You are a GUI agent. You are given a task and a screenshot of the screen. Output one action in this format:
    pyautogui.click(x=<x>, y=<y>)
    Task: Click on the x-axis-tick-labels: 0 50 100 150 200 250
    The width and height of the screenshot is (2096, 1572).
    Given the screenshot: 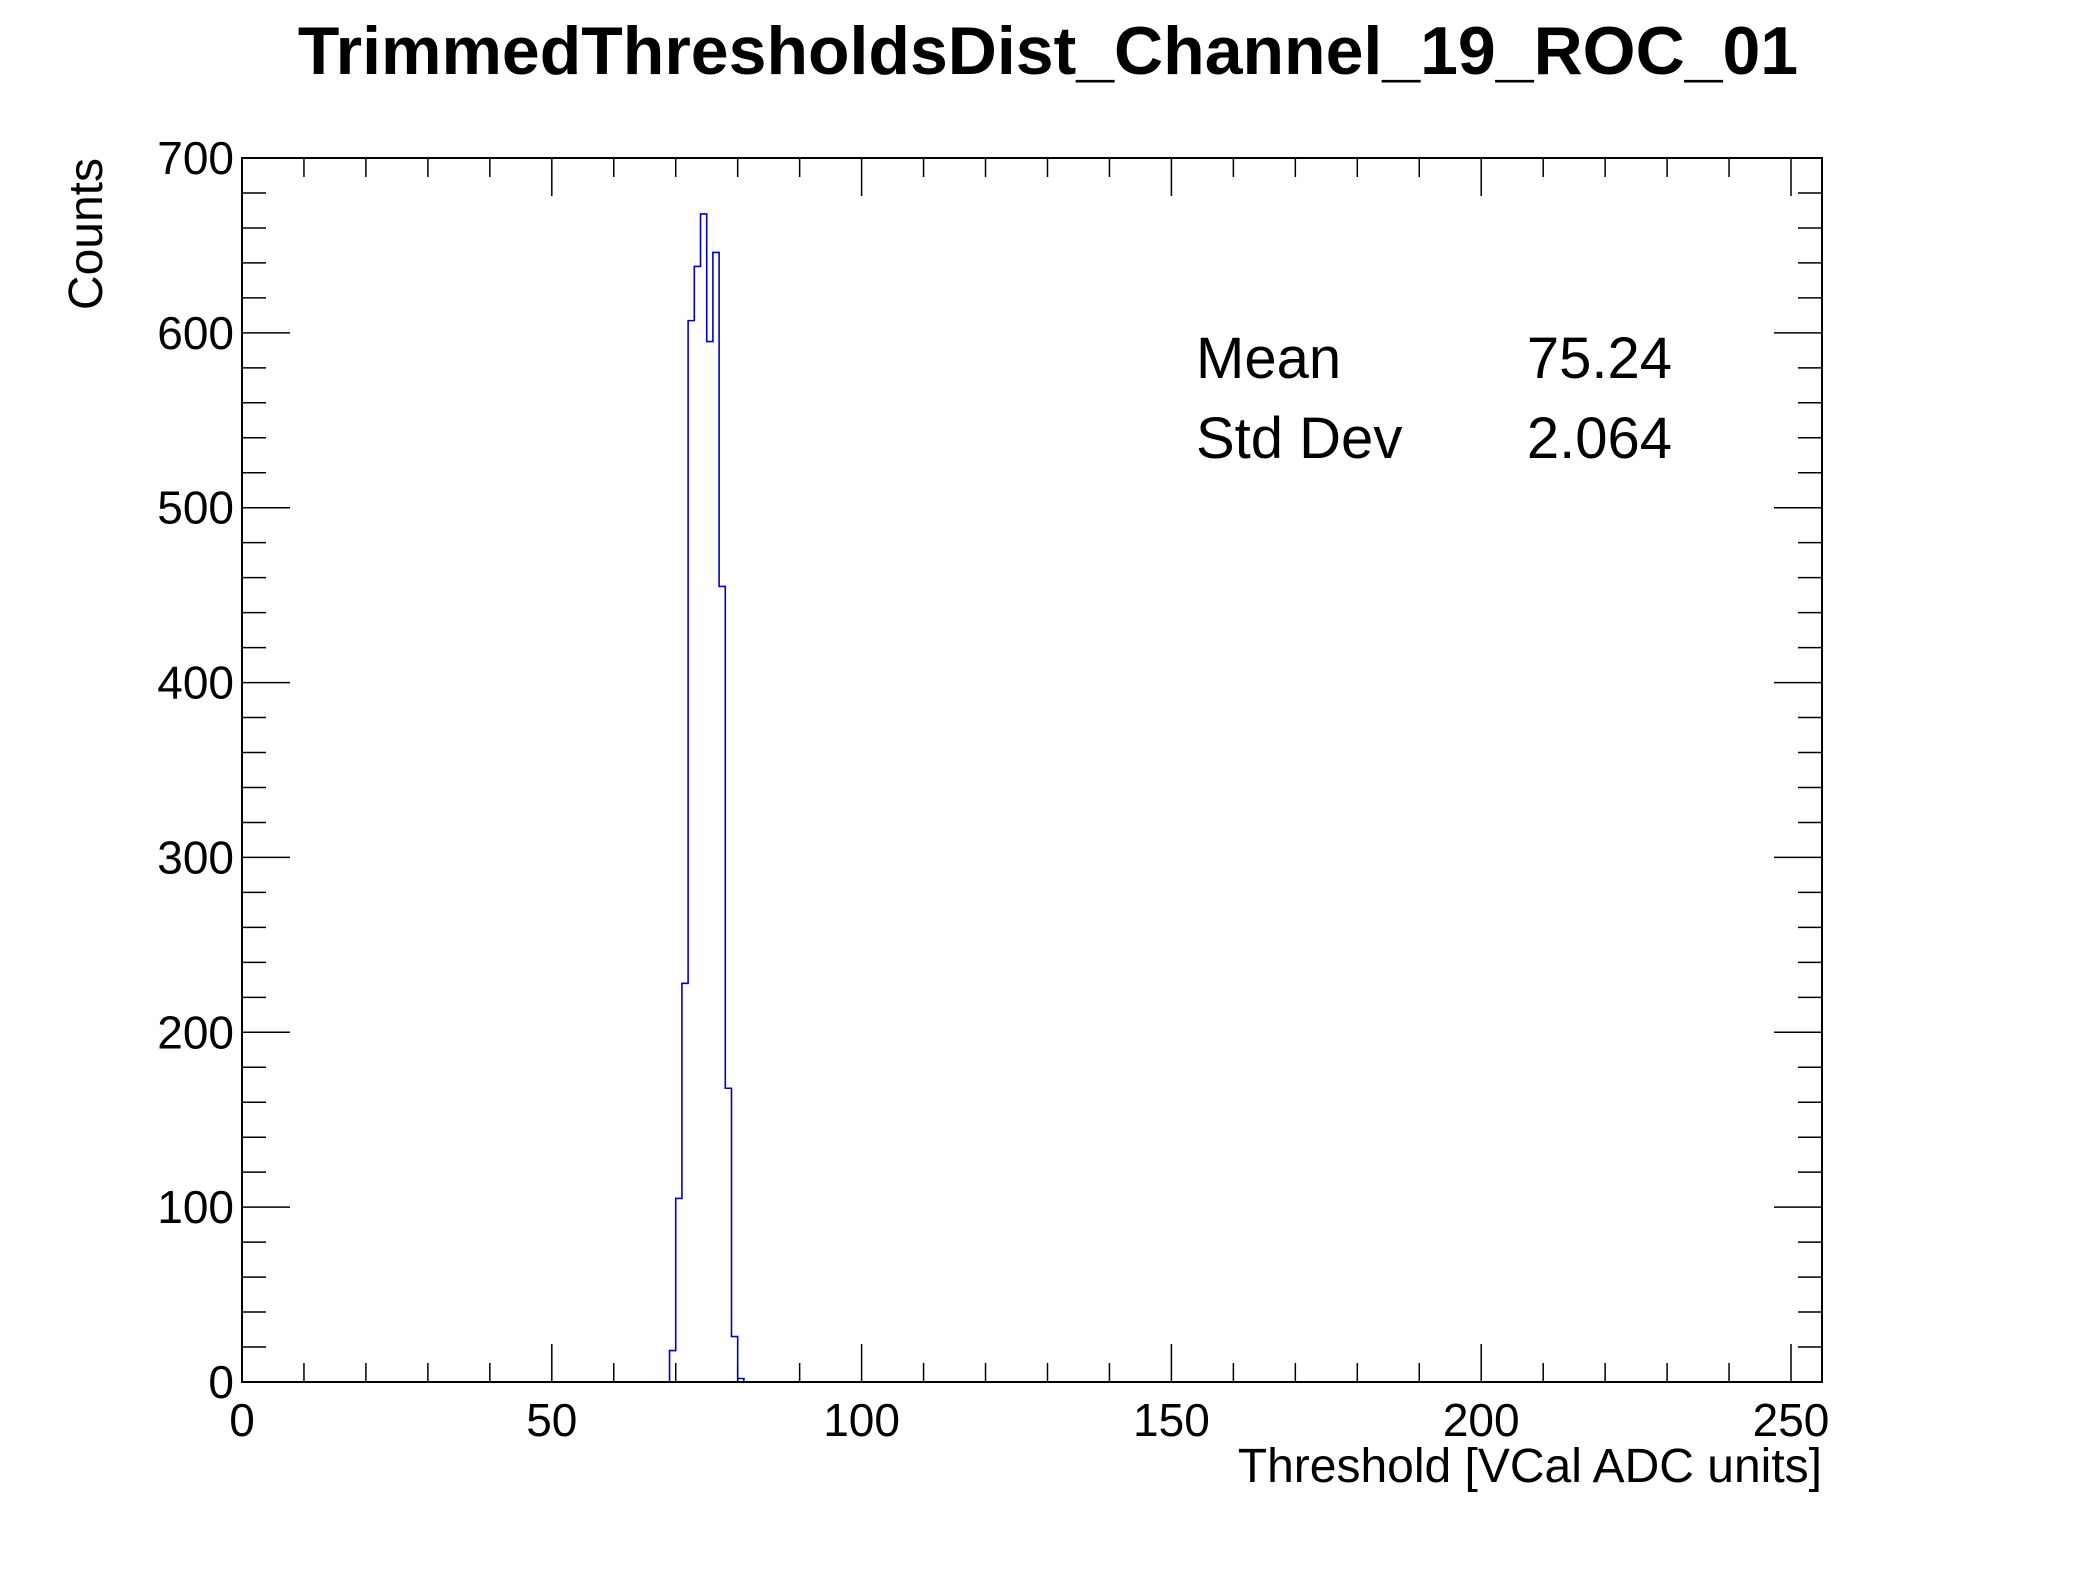 What is the action you would take?
    pyautogui.click(x=1029, y=1420)
    